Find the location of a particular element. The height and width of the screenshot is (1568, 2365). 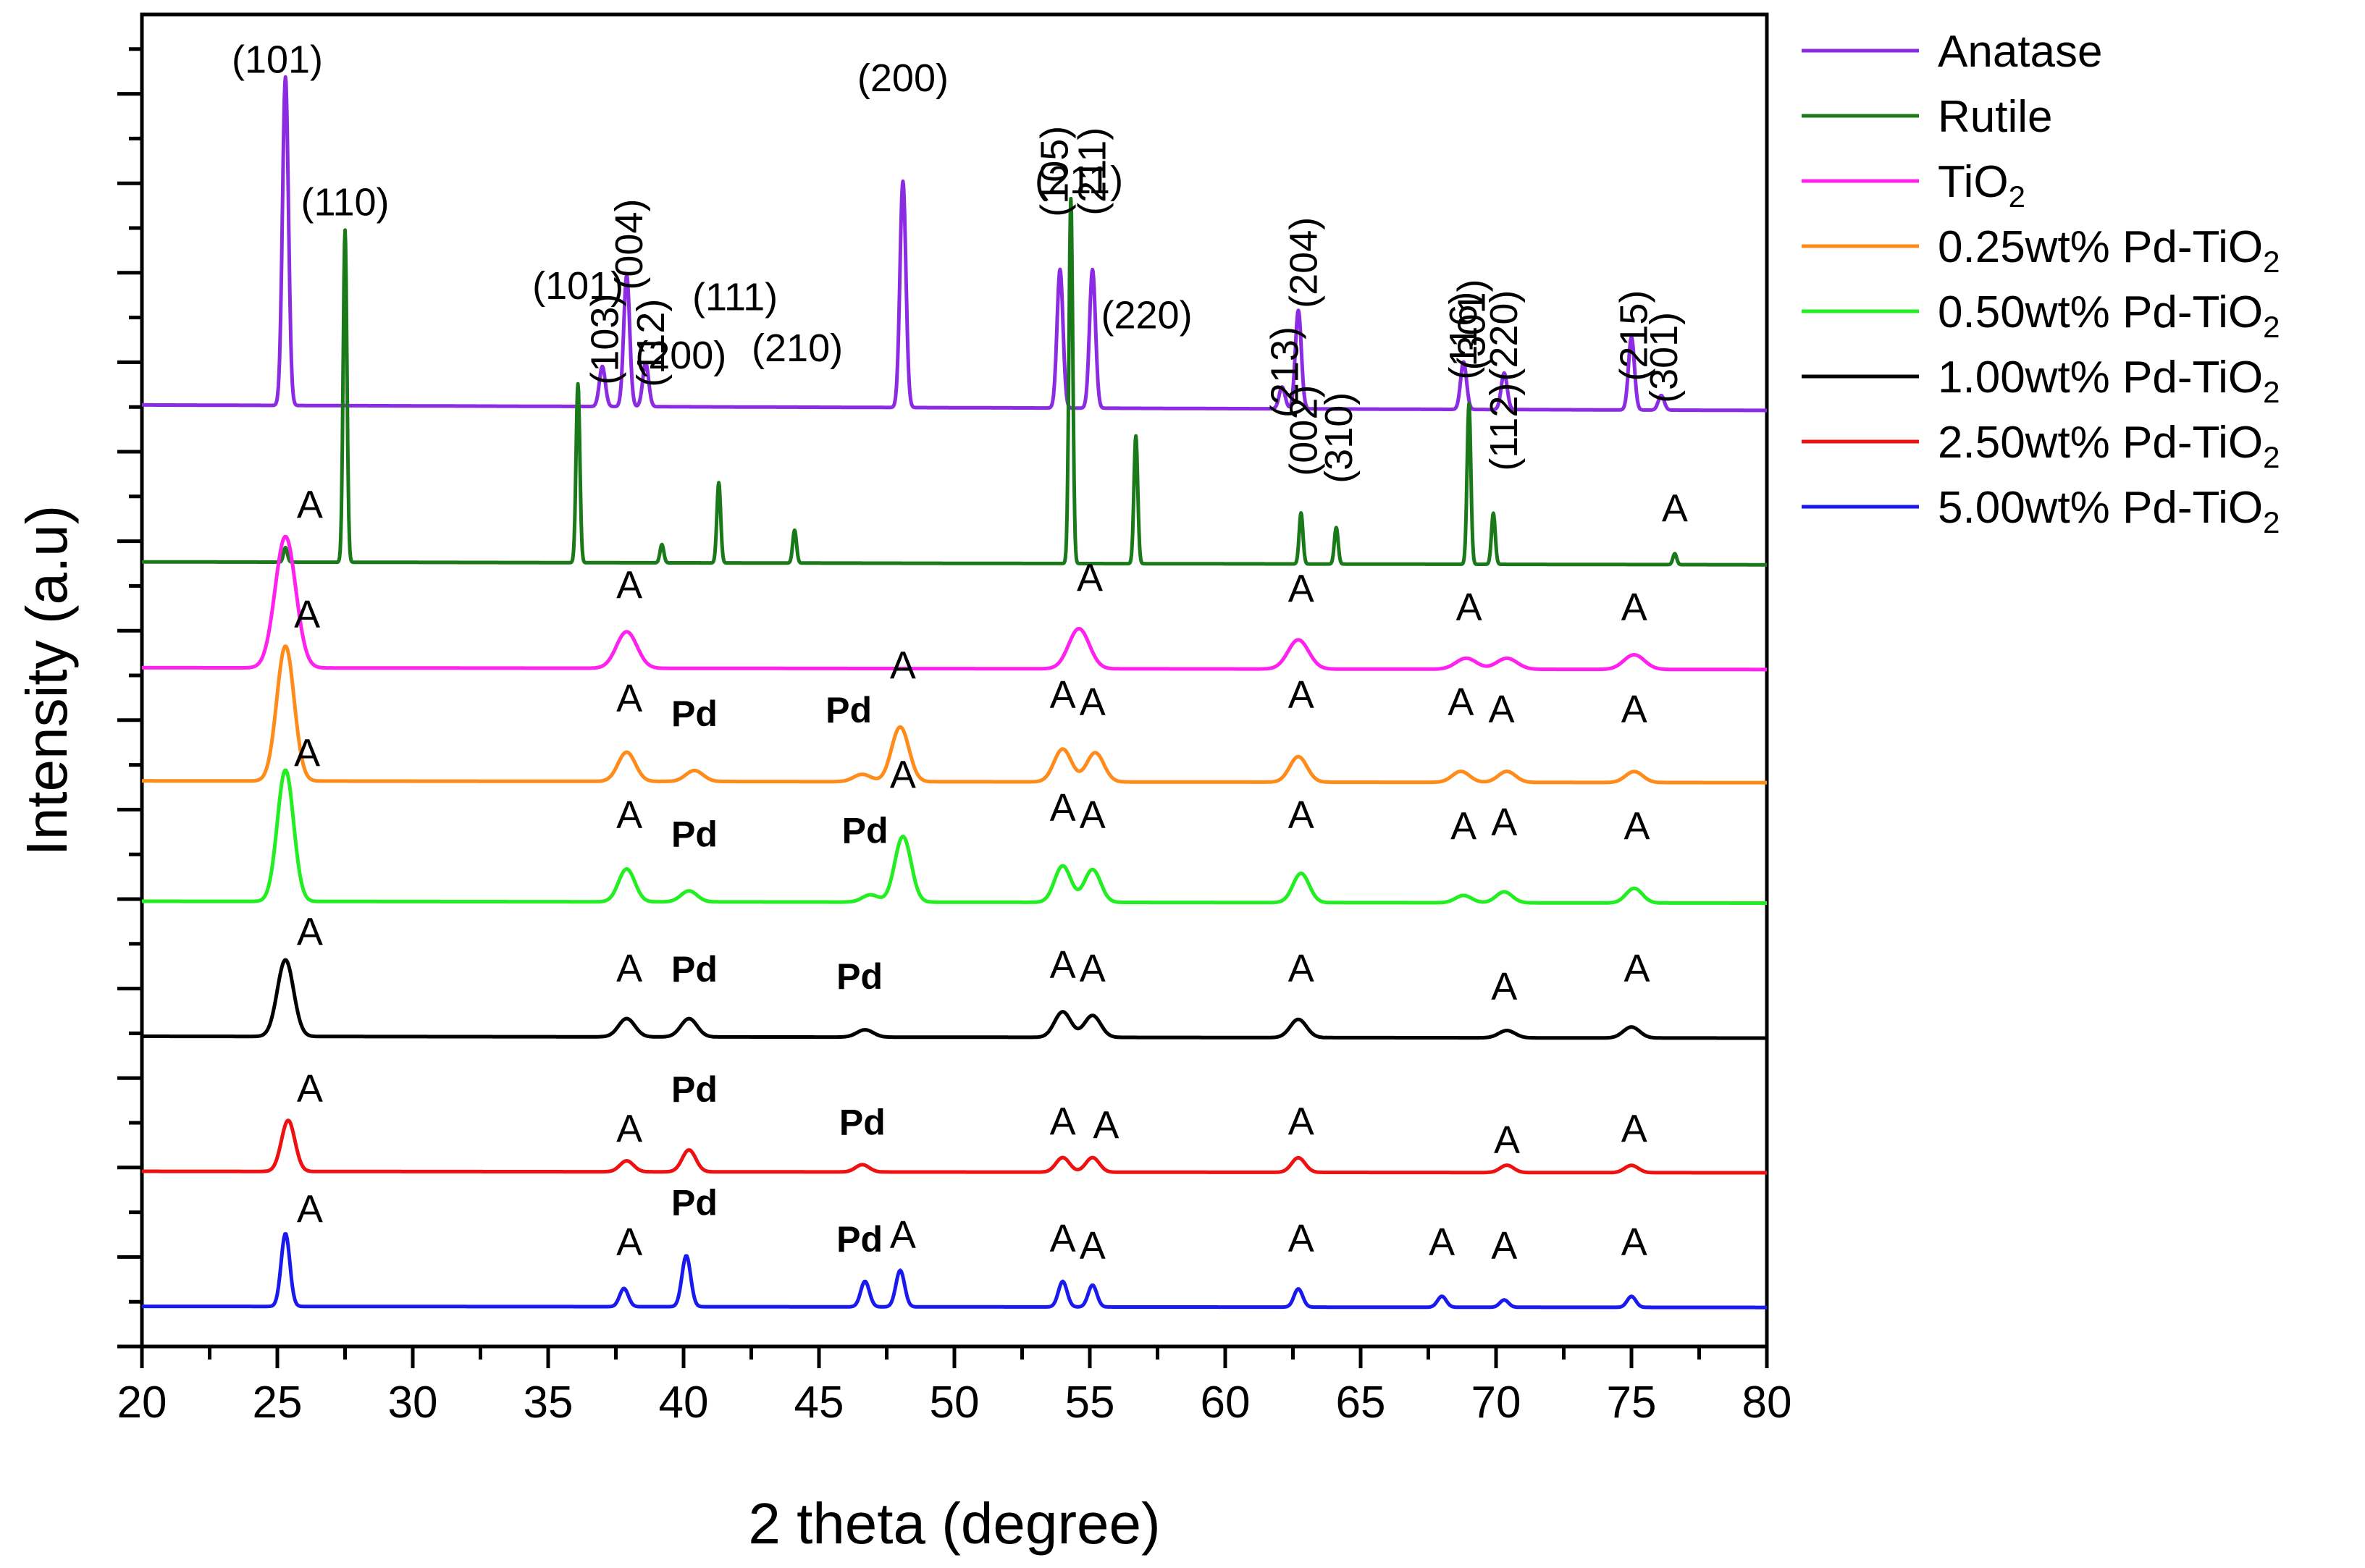

legend-label-text: 5.00wt% Pd-TiO is located at coordinates (2100, 508).